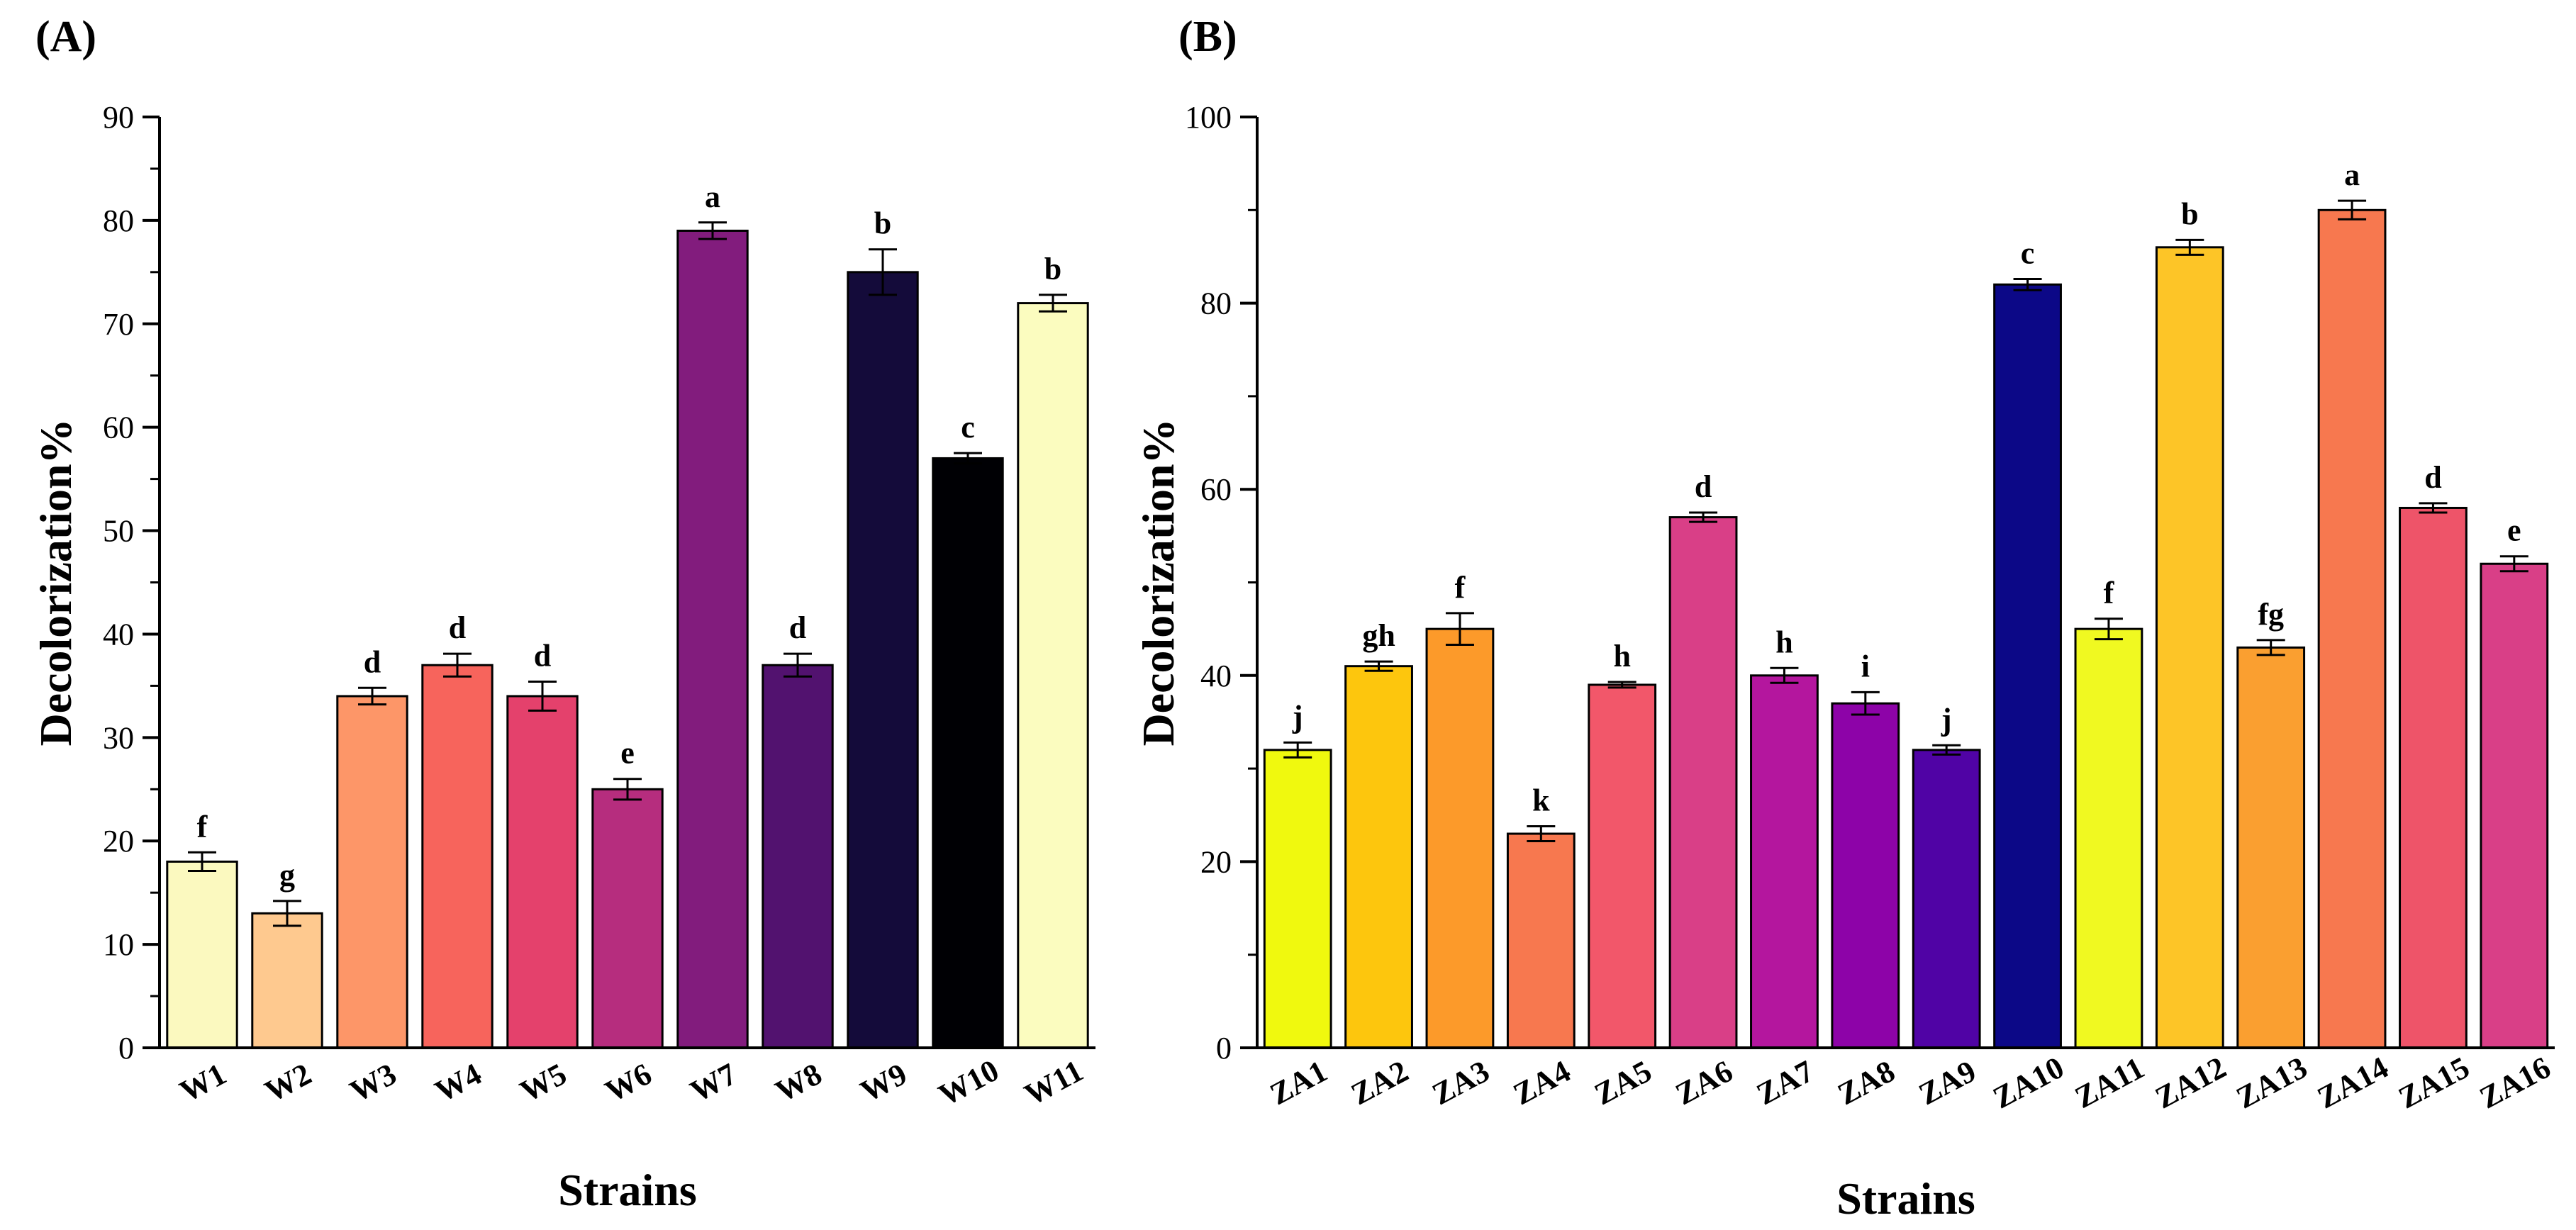  Describe the element at coordinates (1378, 666) in the screenshot. I see `panel-b-error-bar-za2` at that location.